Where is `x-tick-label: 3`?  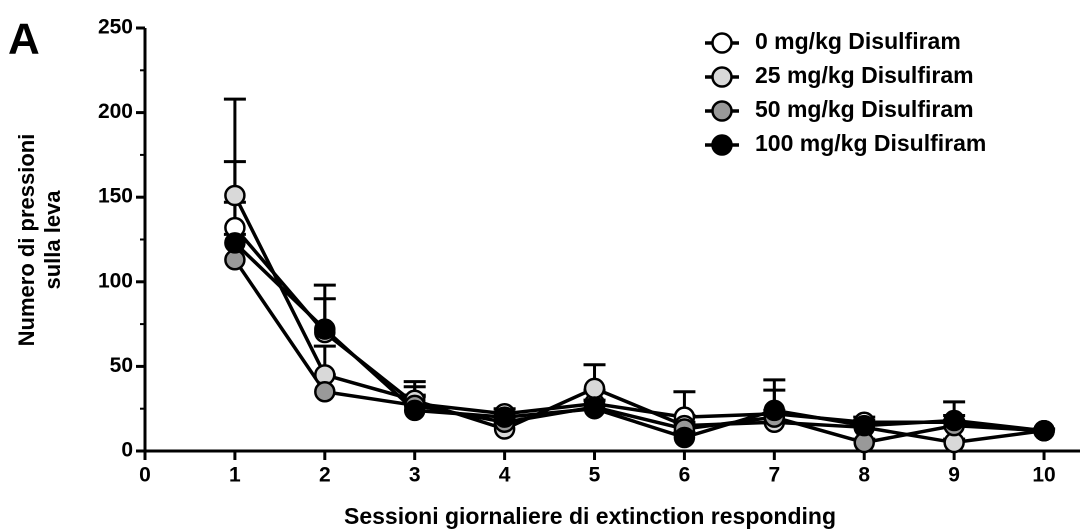 x-tick-label: 3 is located at coordinates (415, 475).